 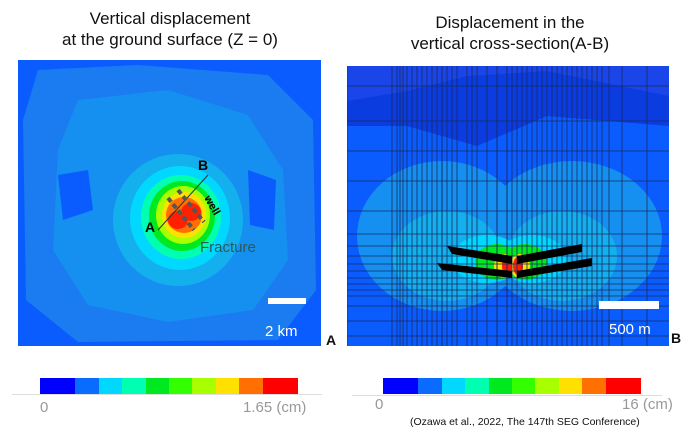 What do you see at coordinates (203, 165) in the screenshot?
I see `svg-text: B` at bounding box center [203, 165].